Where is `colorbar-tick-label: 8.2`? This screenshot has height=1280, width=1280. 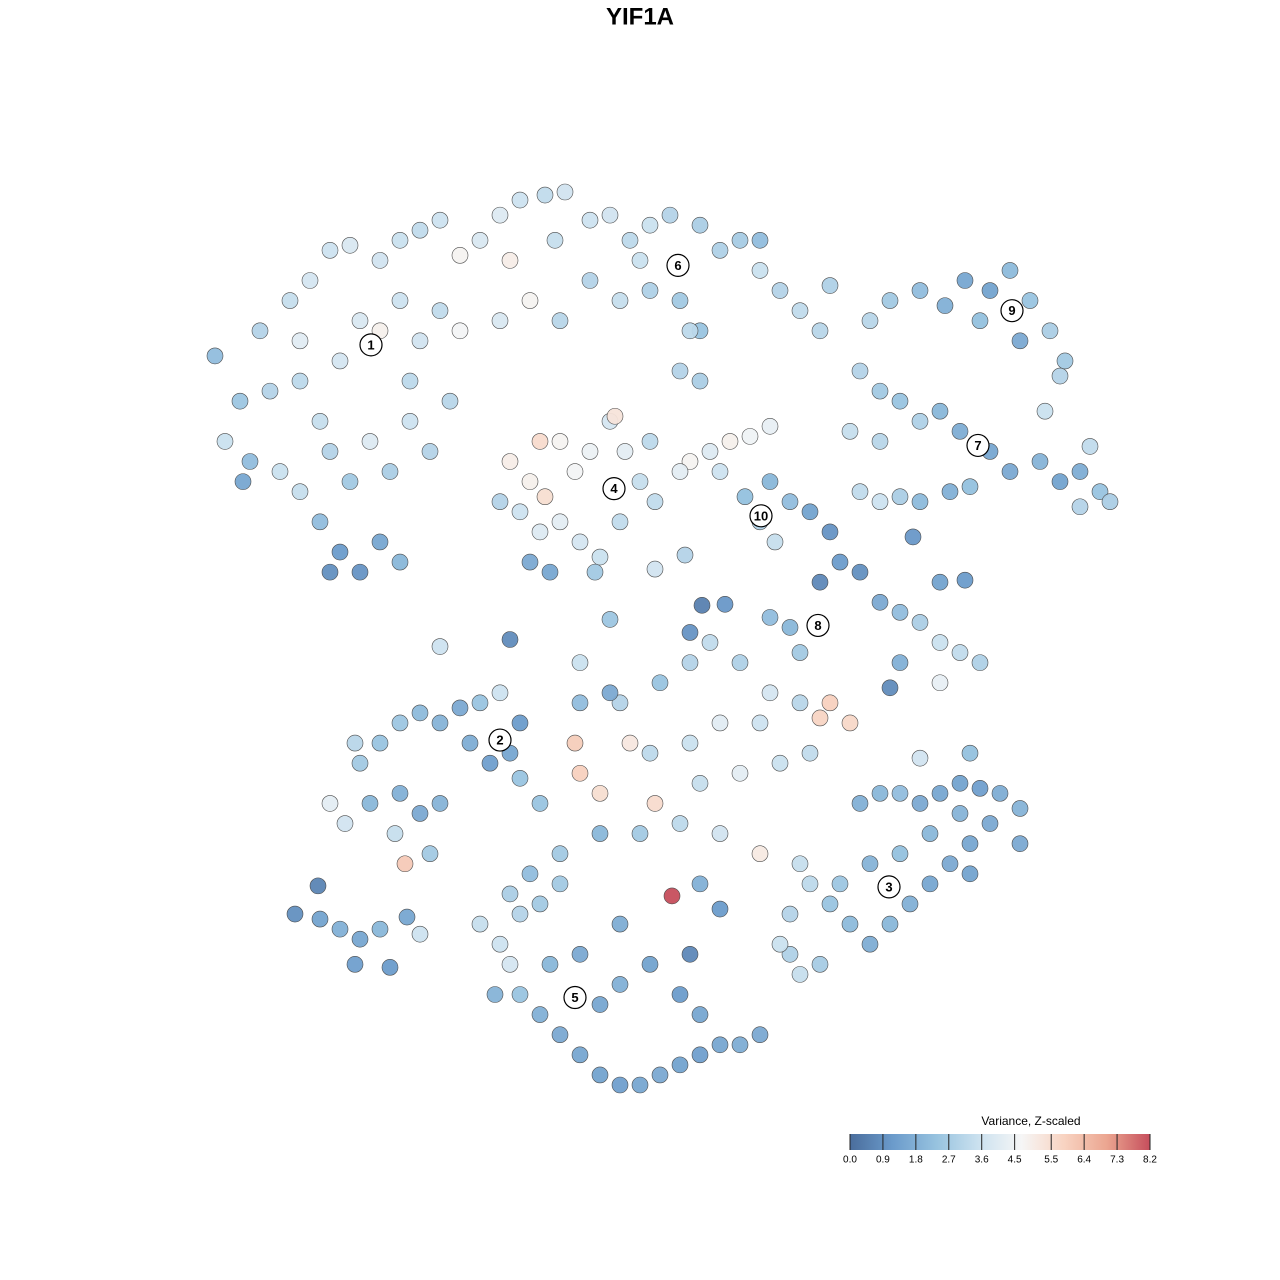
colorbar-tick-label: 8.2 is located at coordinates (1150, 1160).